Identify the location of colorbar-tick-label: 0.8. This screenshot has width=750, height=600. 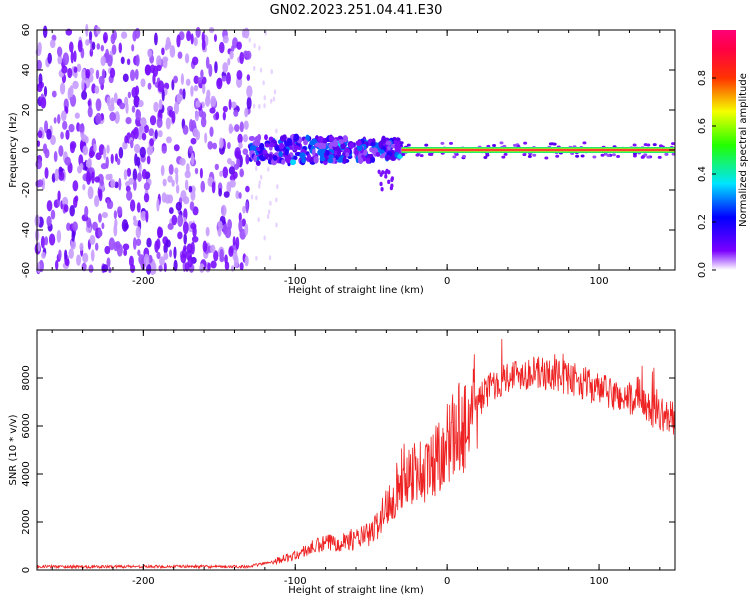
(702, 78).